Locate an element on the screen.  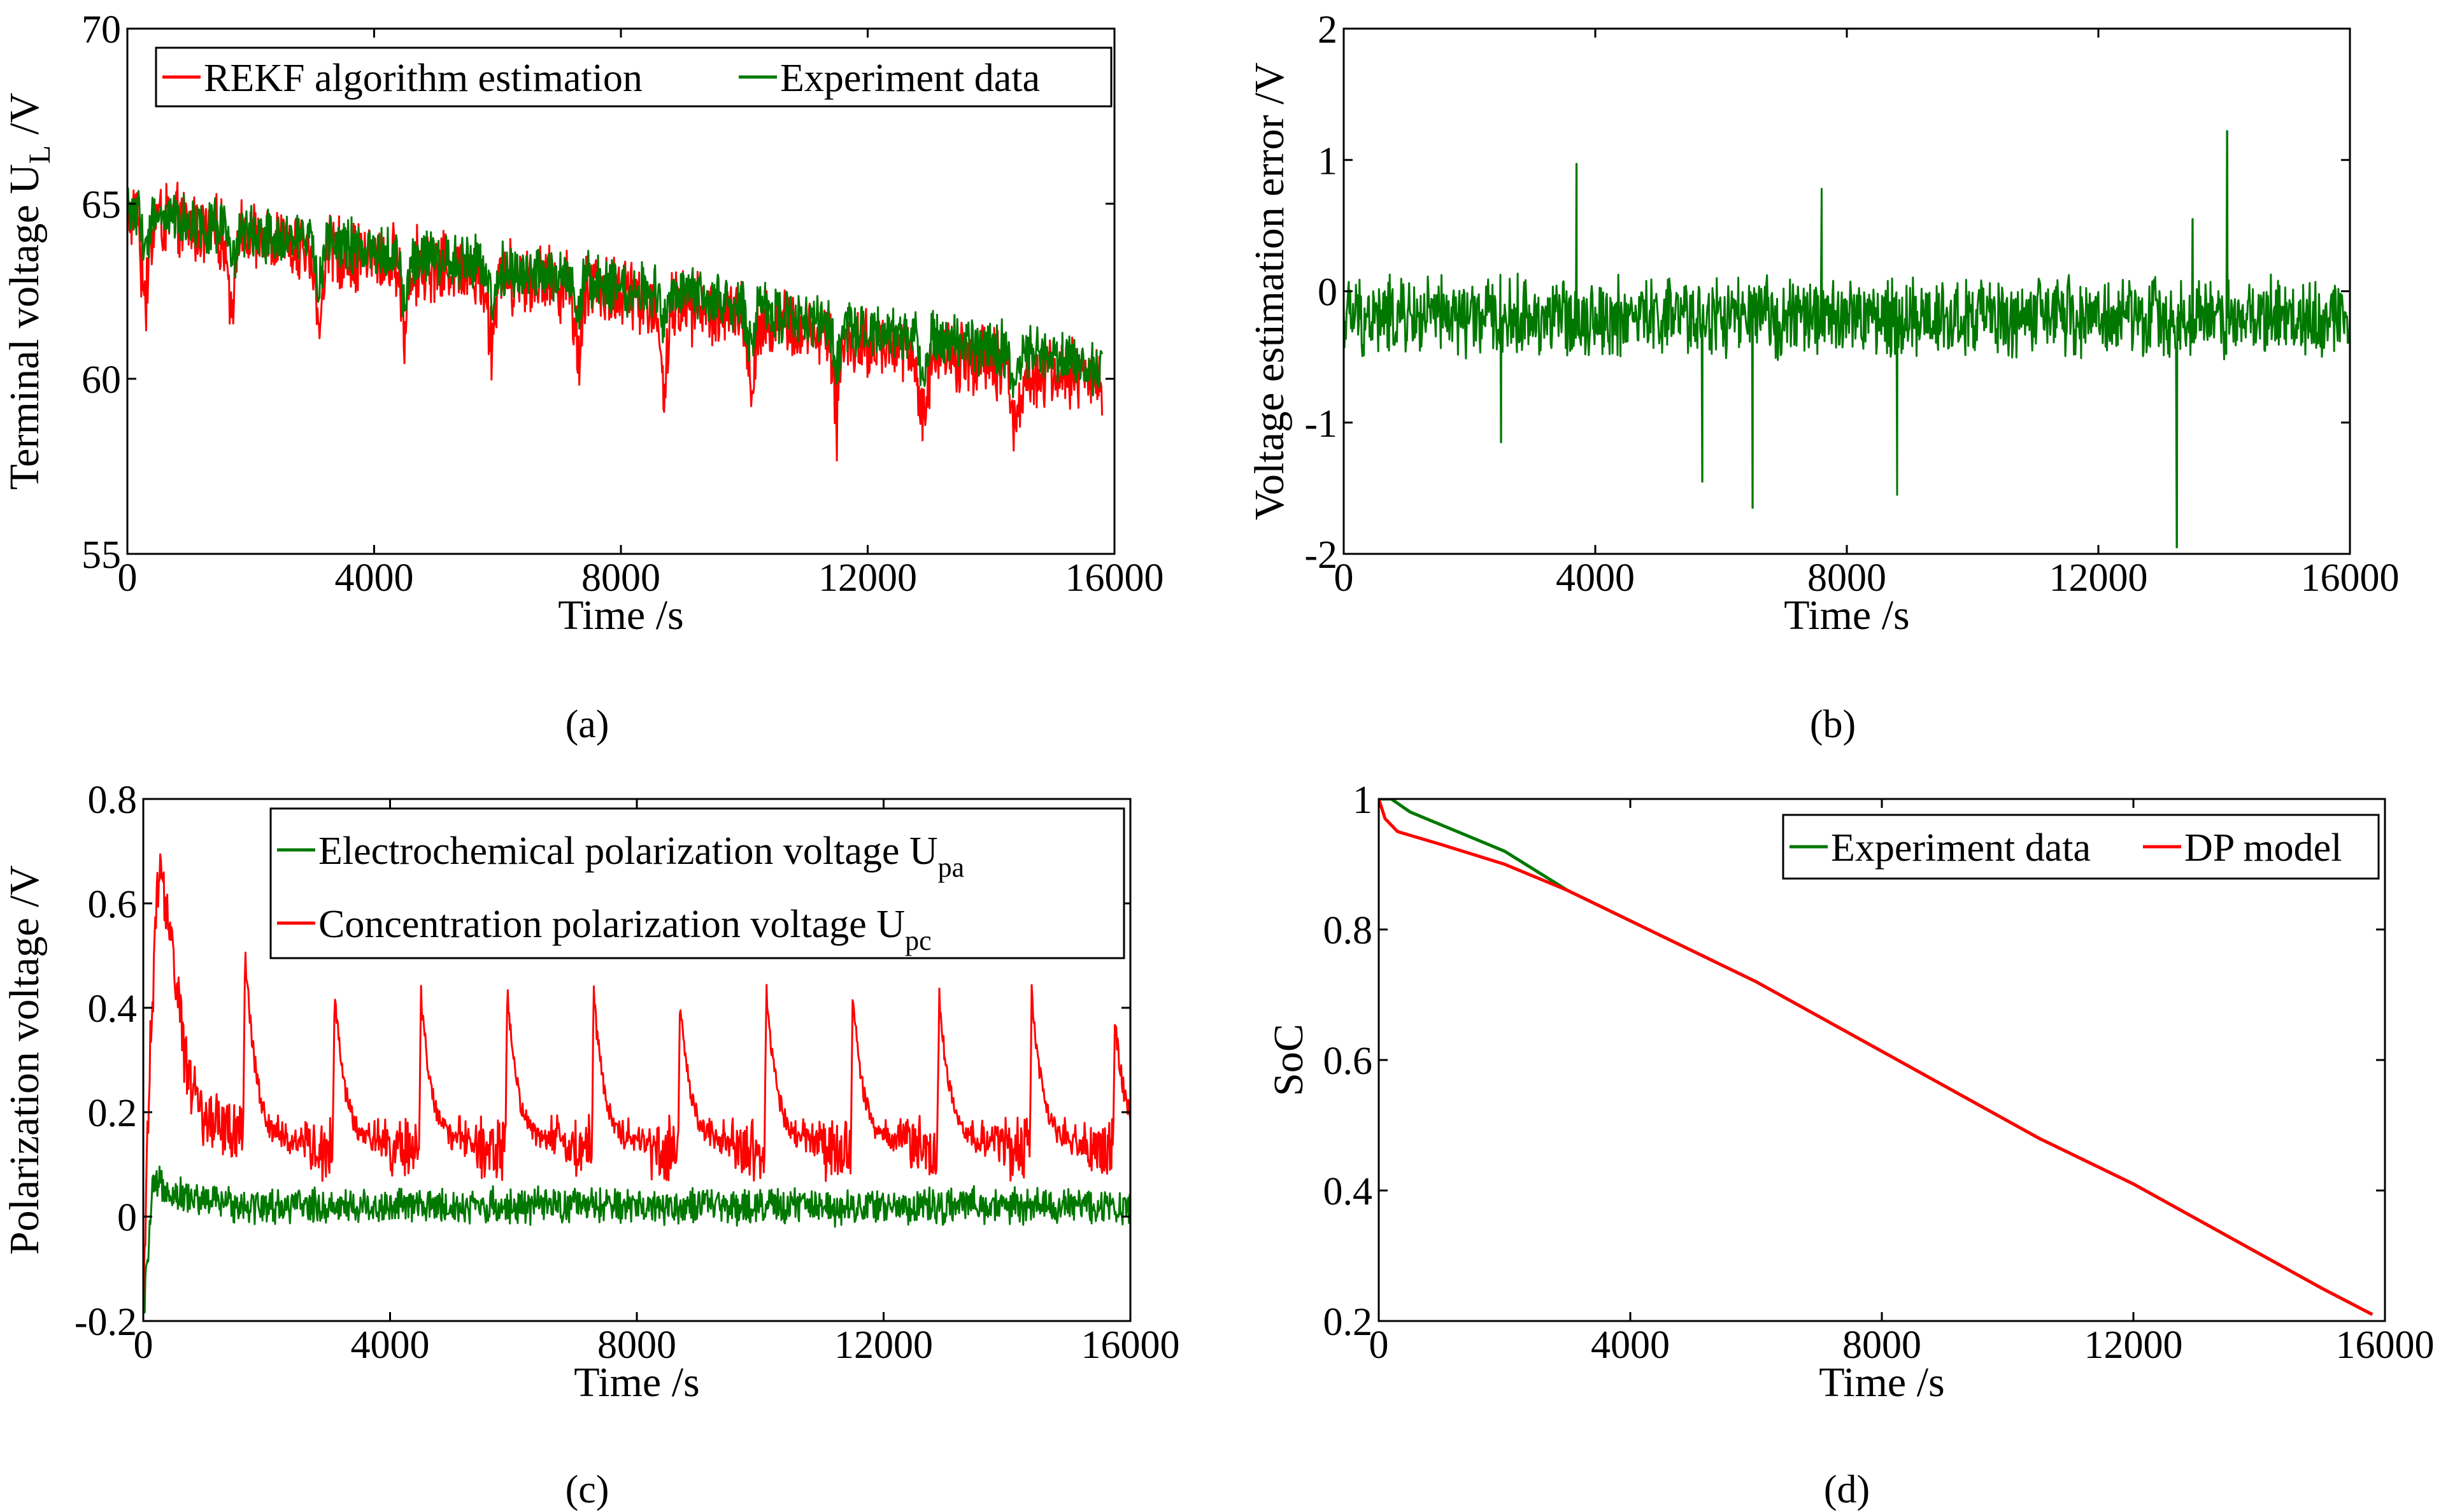
legend-label: DP model is located at coordinates (2263, 848).